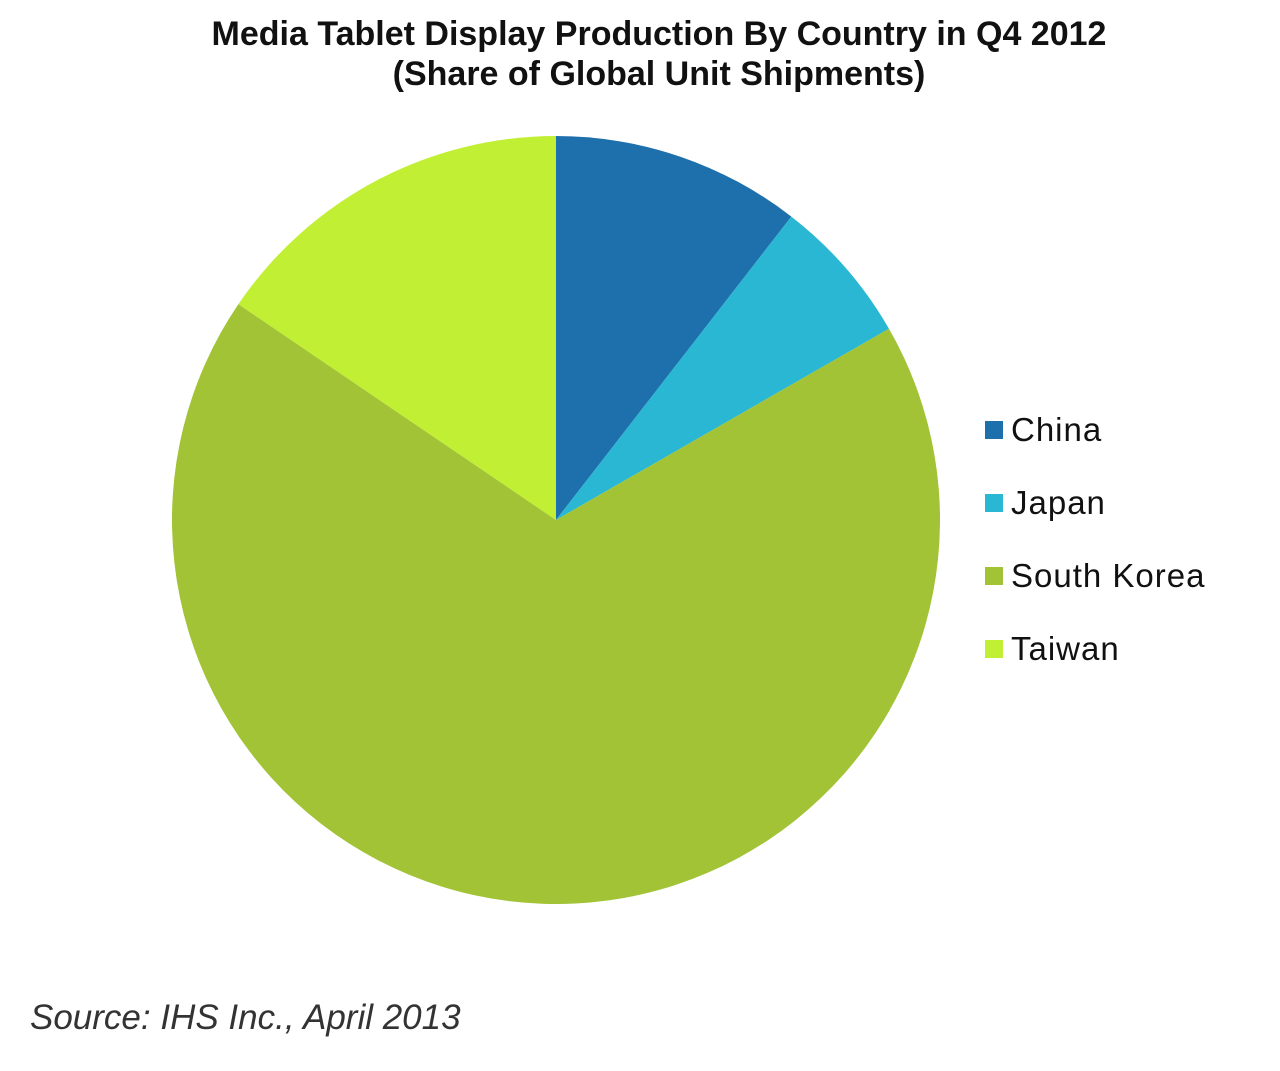 This screenshot has height=1071, width=1280. Describe the element at coordinates (245, 1017) in the screenshot. I see `source-note: Source: IHS Inc., April 2013` at that location.